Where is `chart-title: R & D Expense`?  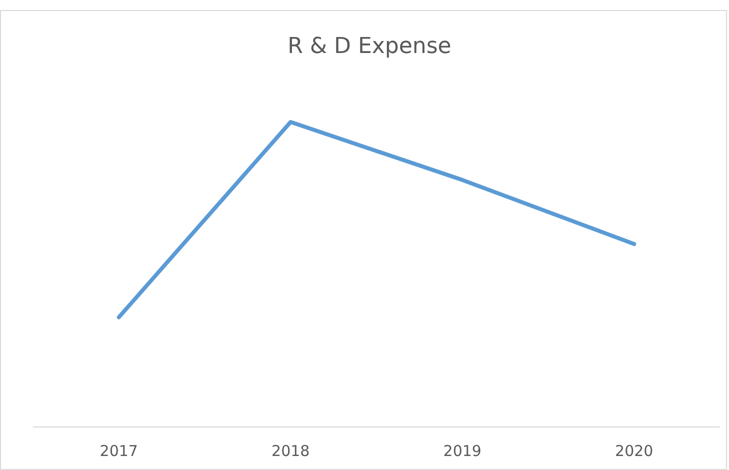 chart-title: R & D Expense is located at coordinates (370, 46).